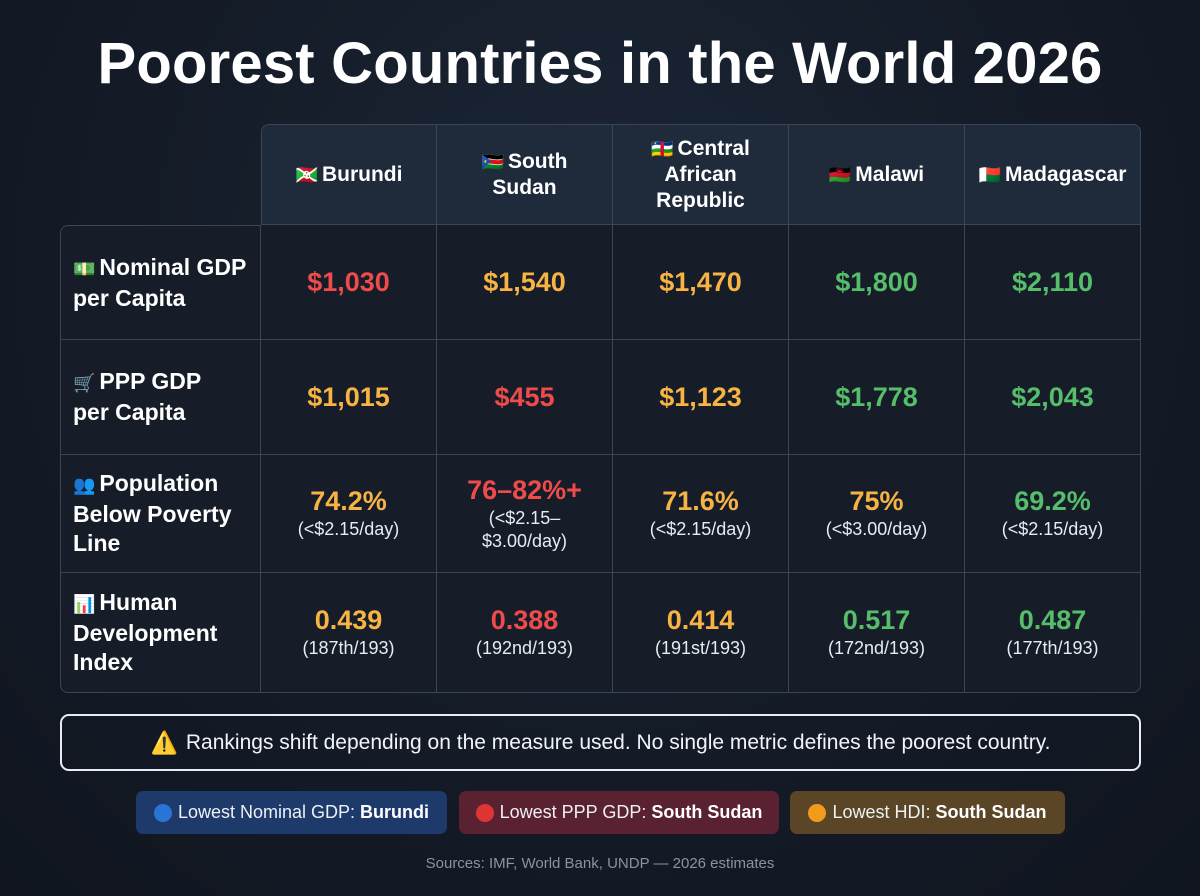 This screenshot has width=1200, height=896. What do you see at coordinates (84, 604) in the screenshot?
I see `bar-chart-icon: 📊` at bounding box center [84, 604].